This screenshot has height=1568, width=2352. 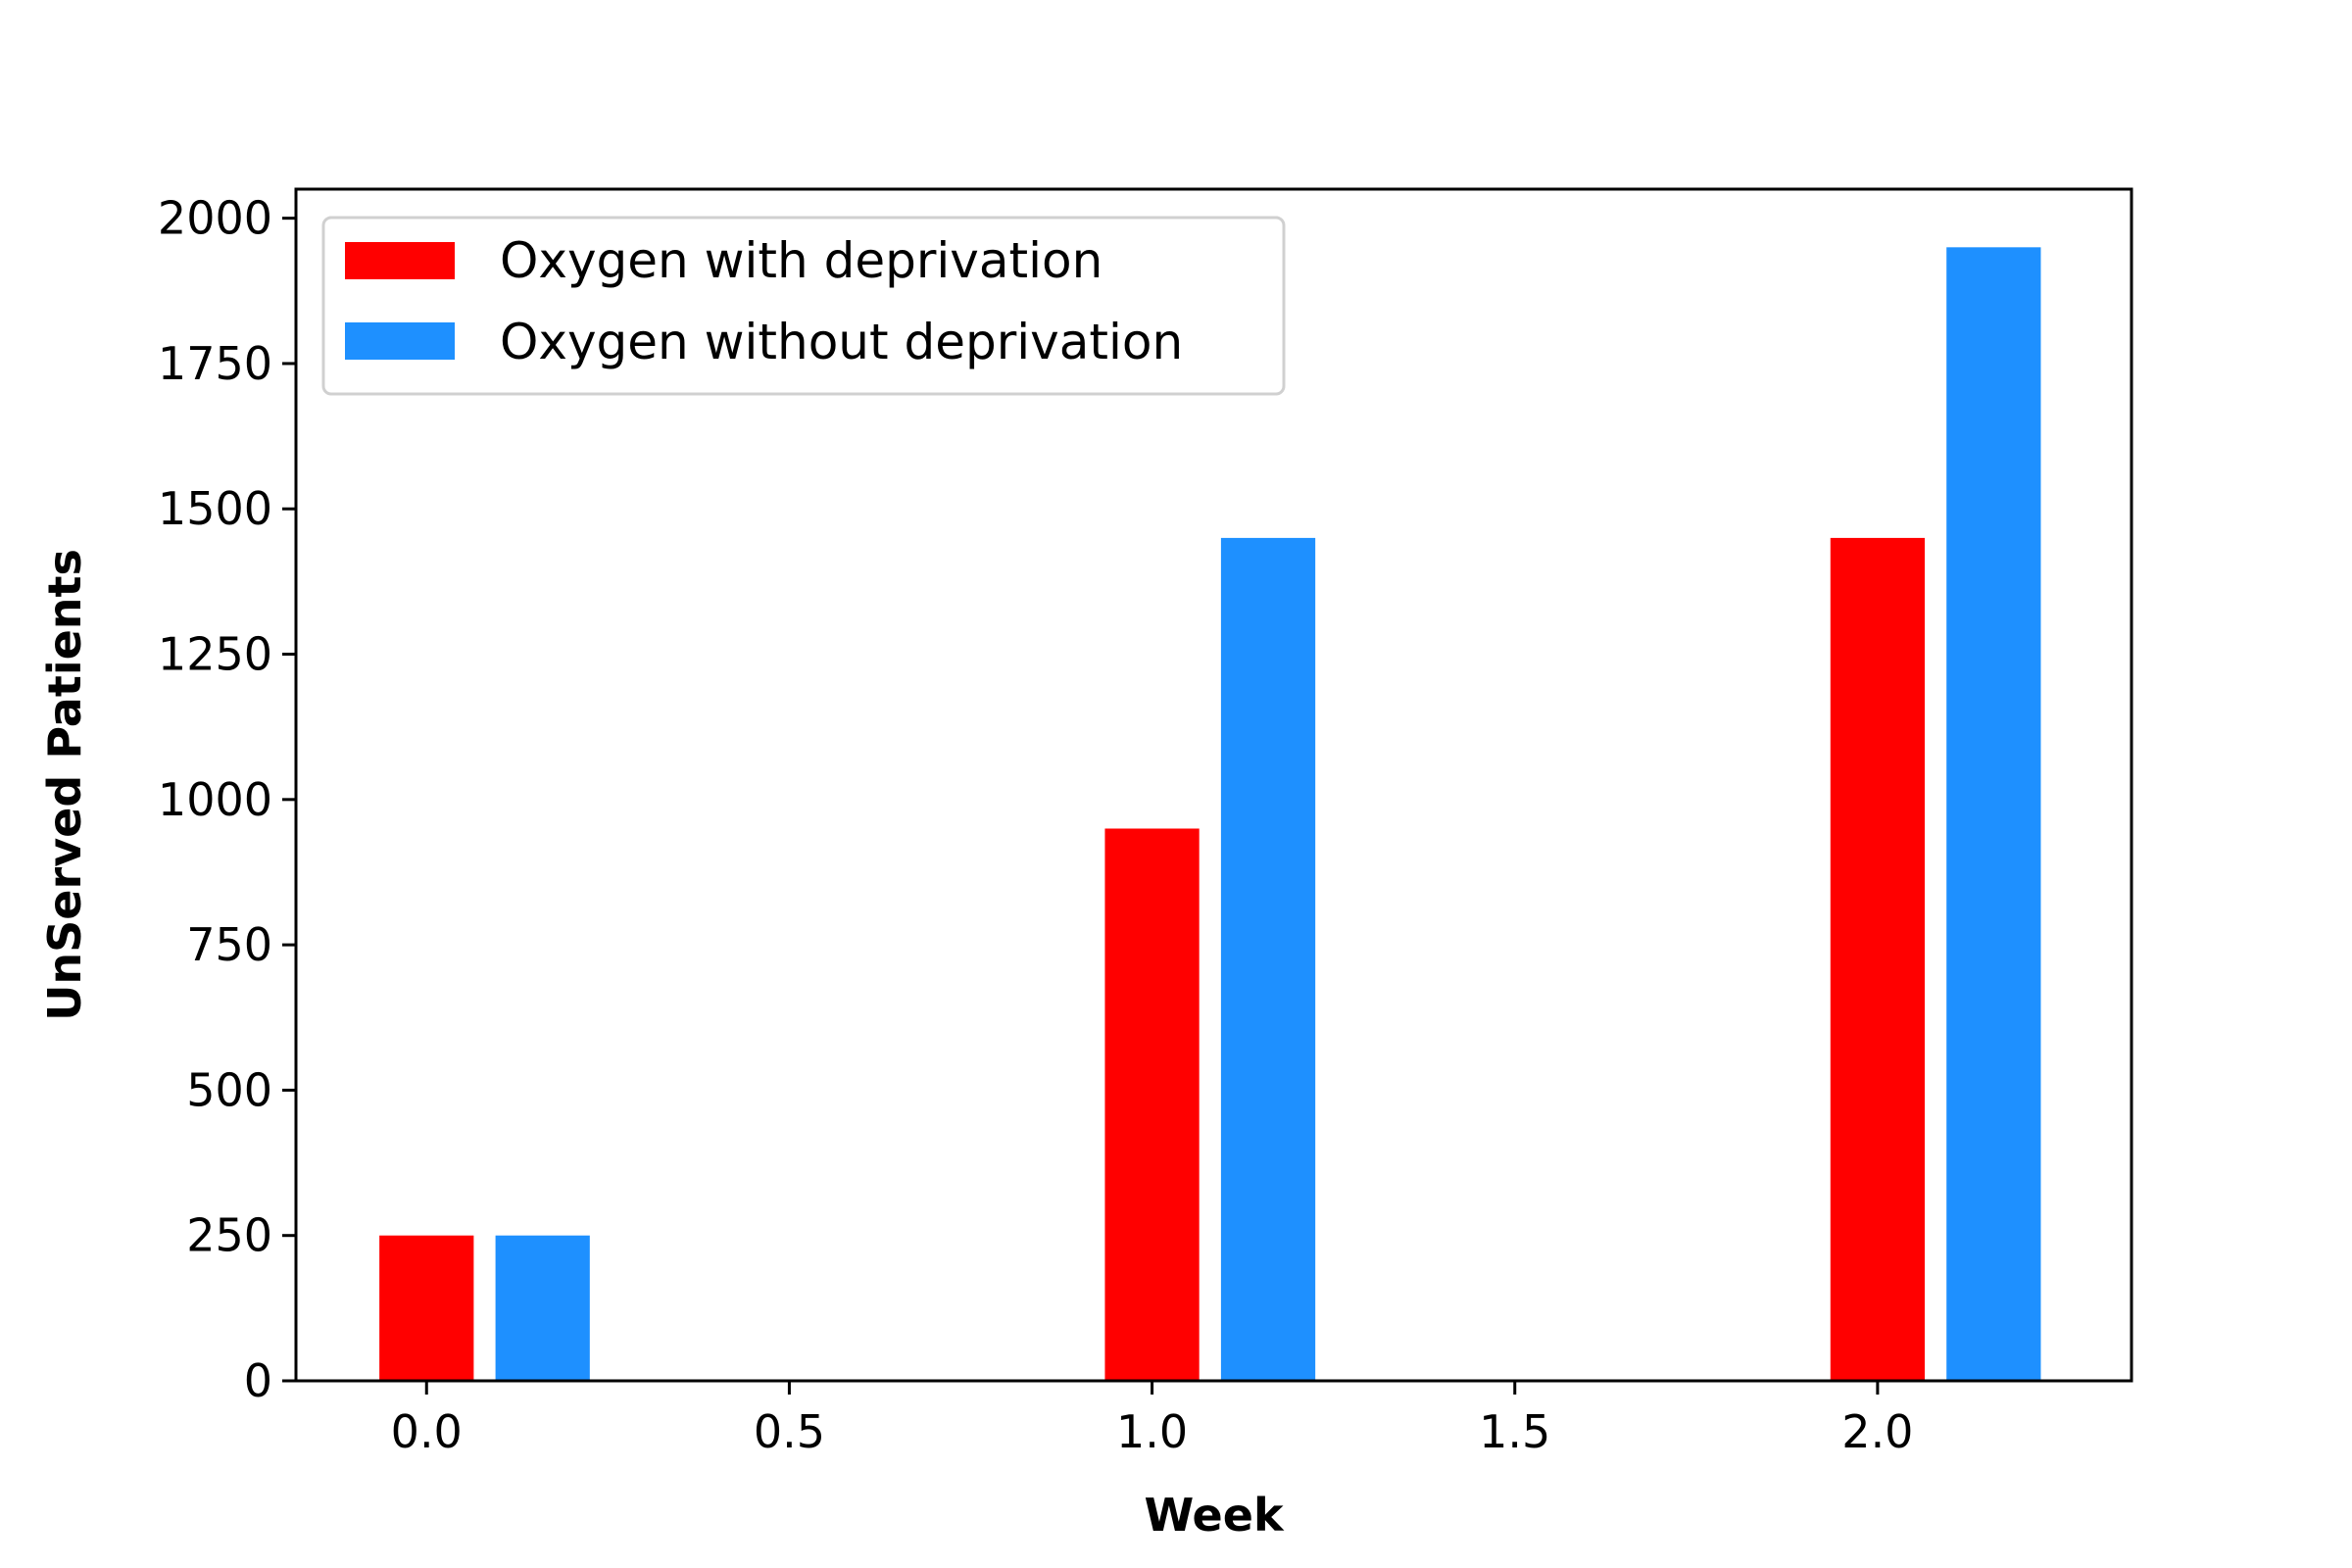 I want to click on y-axis-ticks: 0 250 500 750 1000 1250 1500 1750 2000, so click(x=227, y=799).